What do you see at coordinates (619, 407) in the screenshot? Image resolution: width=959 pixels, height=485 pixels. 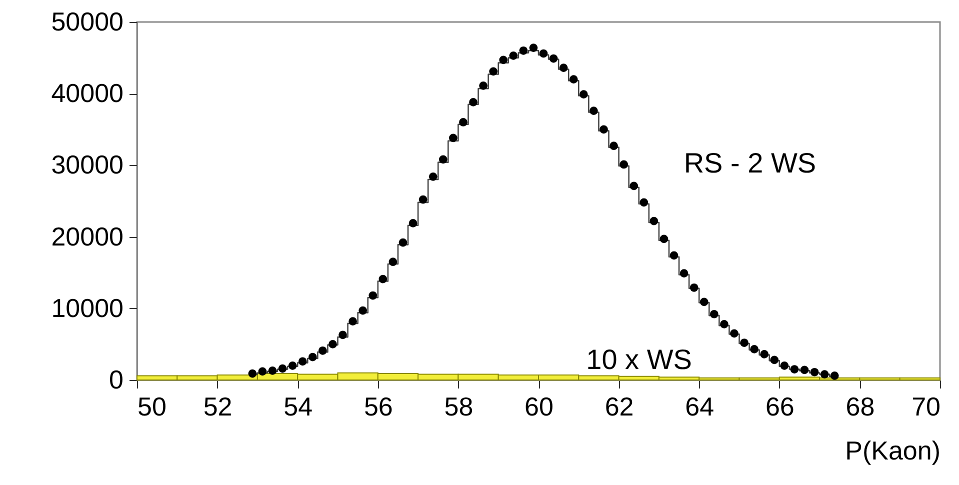 I see `x-tick-label: 62` at bounding box center [619, 407].